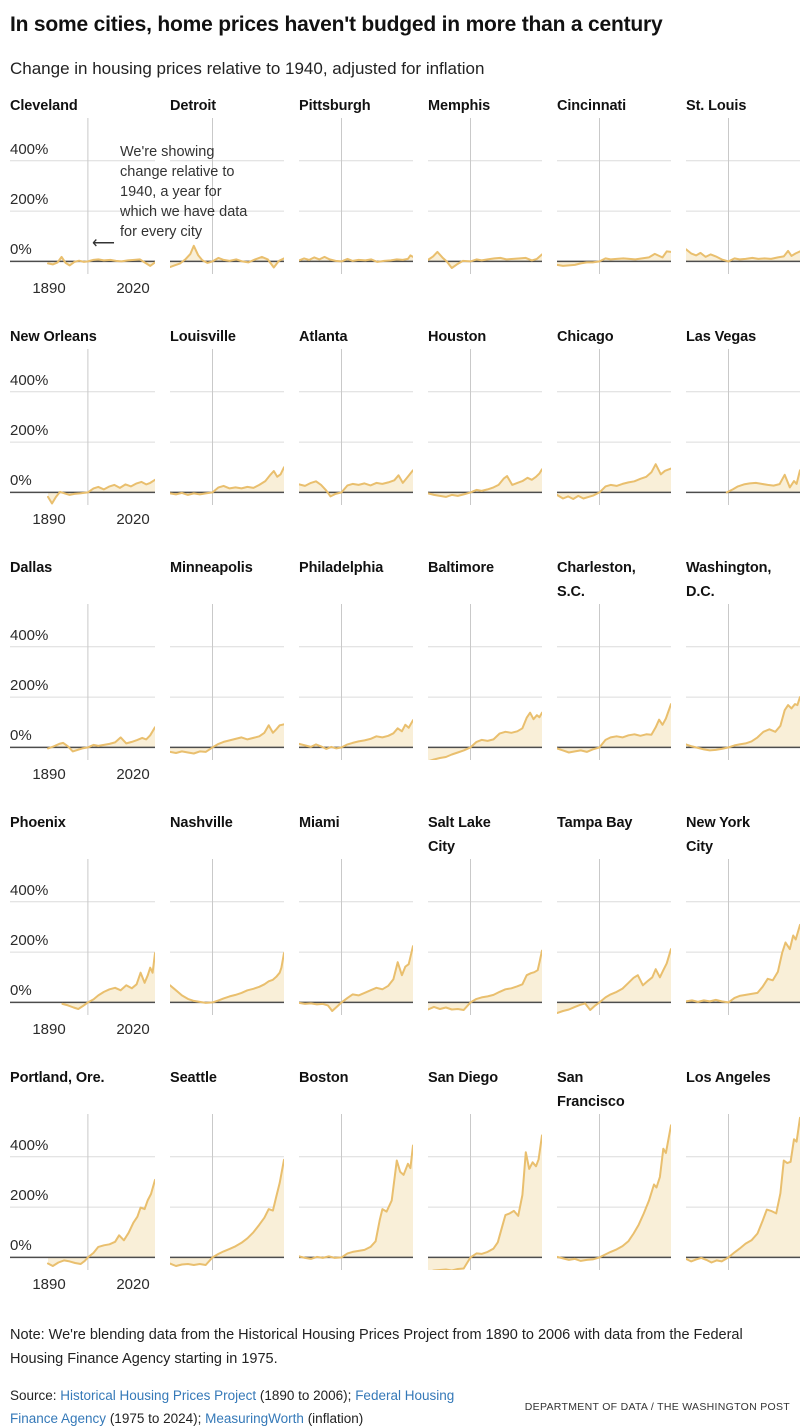  I want to click on chart-title: Salt Lake City, so click(459, 835).